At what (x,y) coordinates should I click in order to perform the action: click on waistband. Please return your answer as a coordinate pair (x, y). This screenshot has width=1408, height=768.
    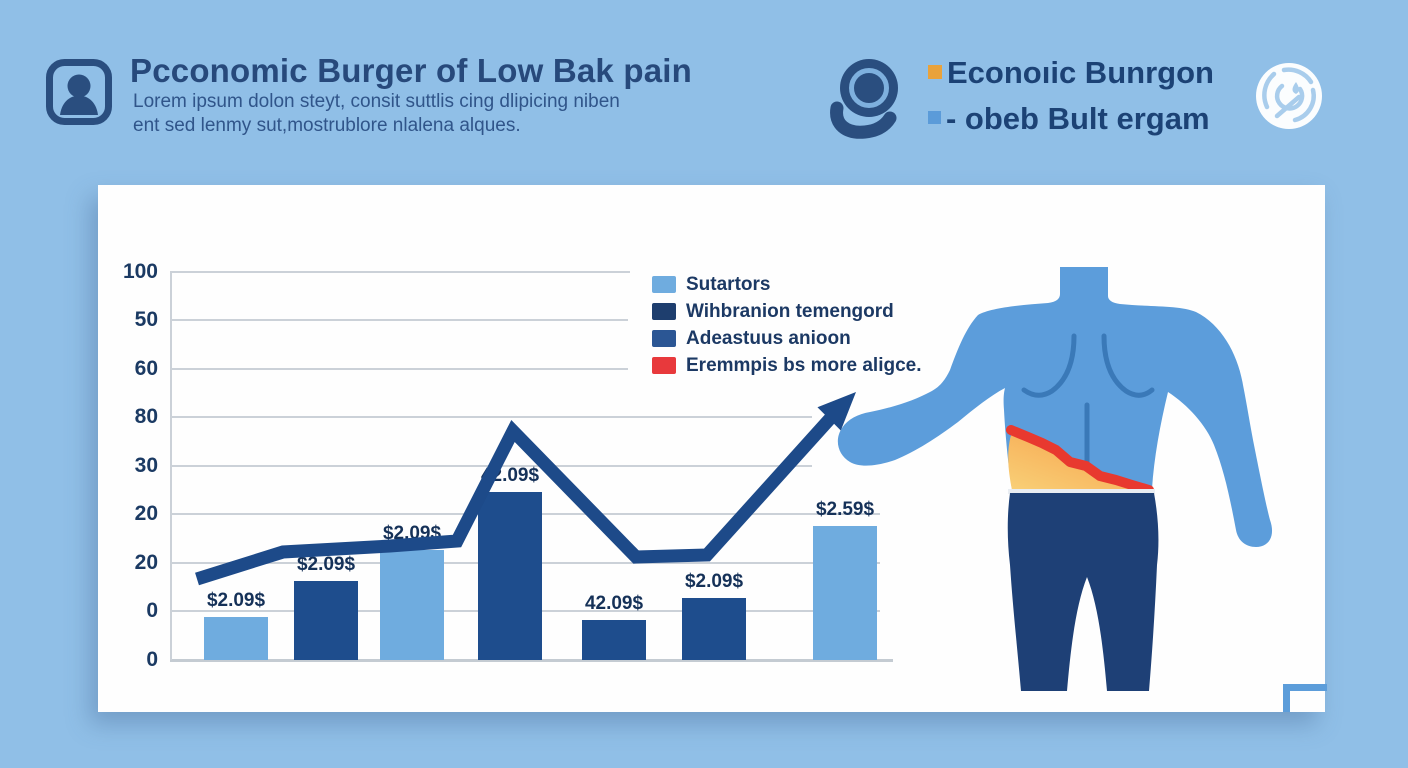
    Looking at the image, I should click on (1081, 491).